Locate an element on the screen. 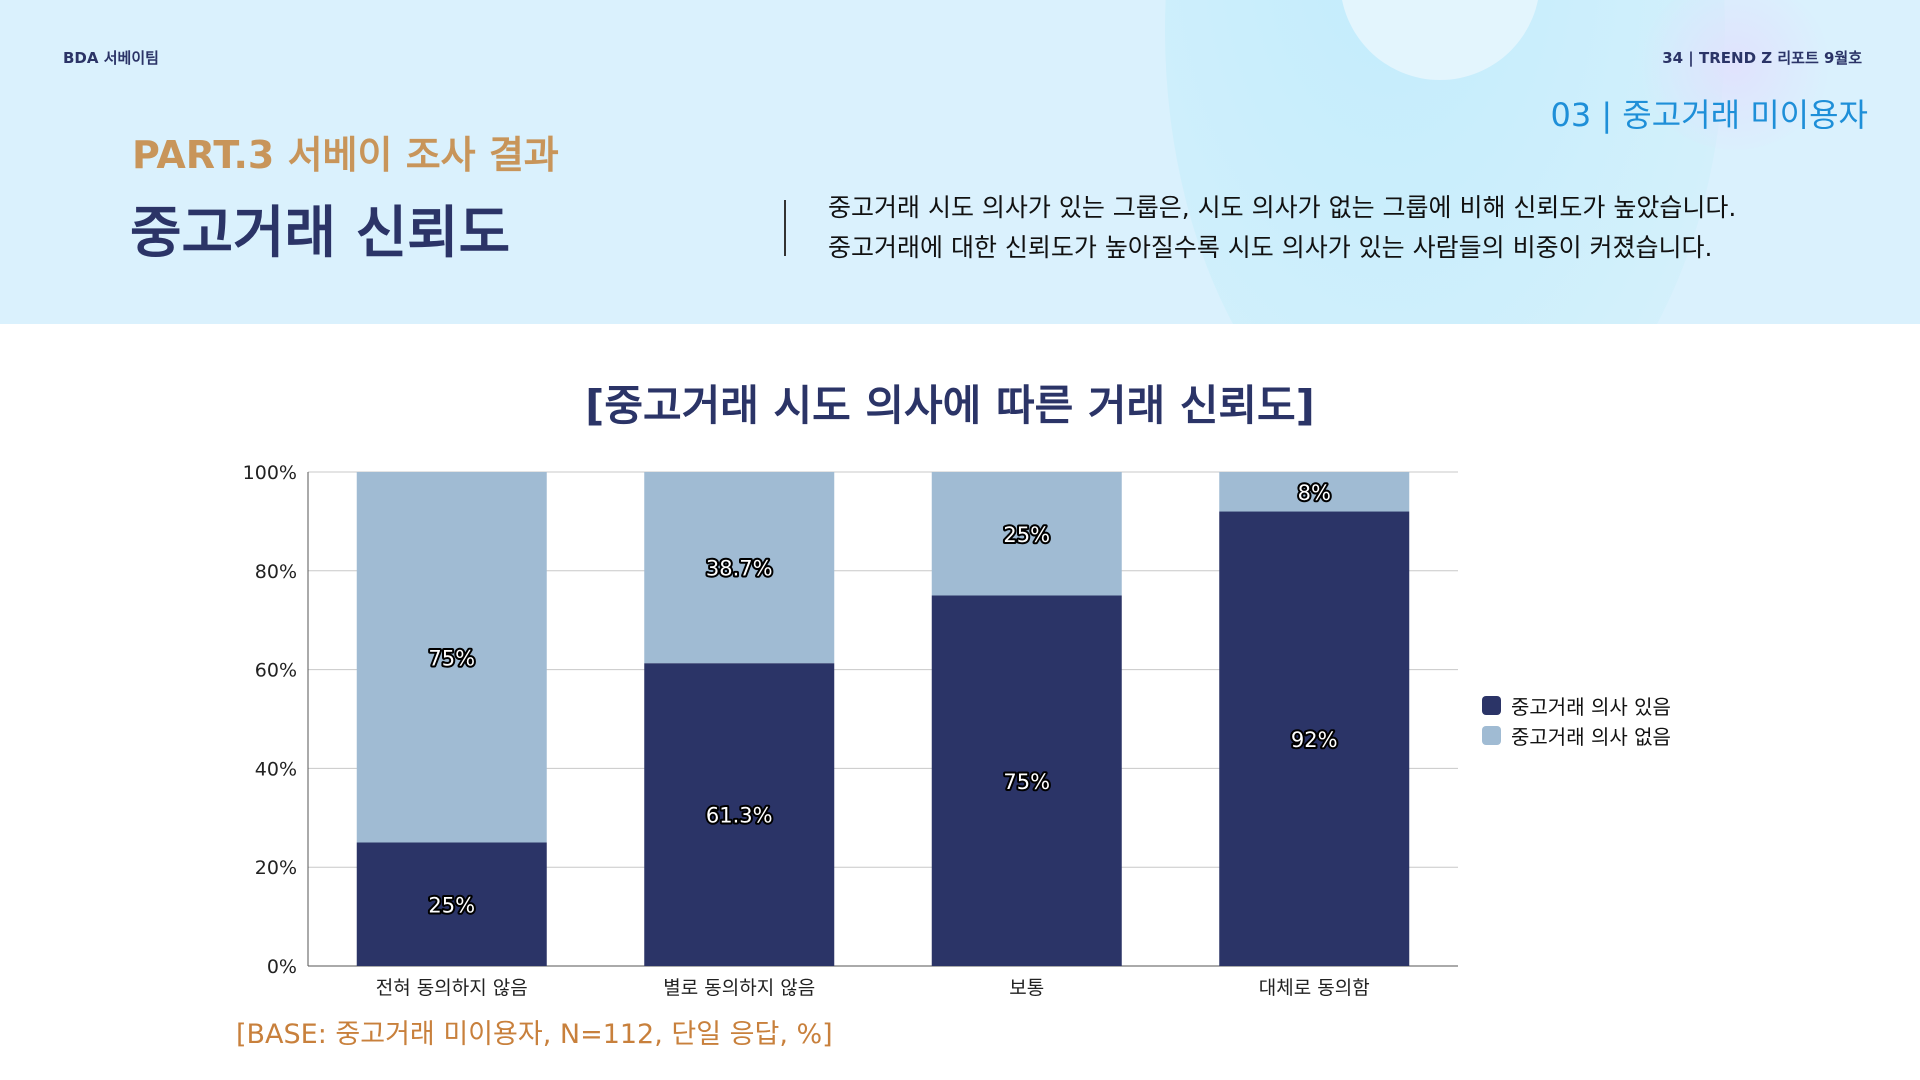  data-label: 92% is located at coordinates (1314, 740).